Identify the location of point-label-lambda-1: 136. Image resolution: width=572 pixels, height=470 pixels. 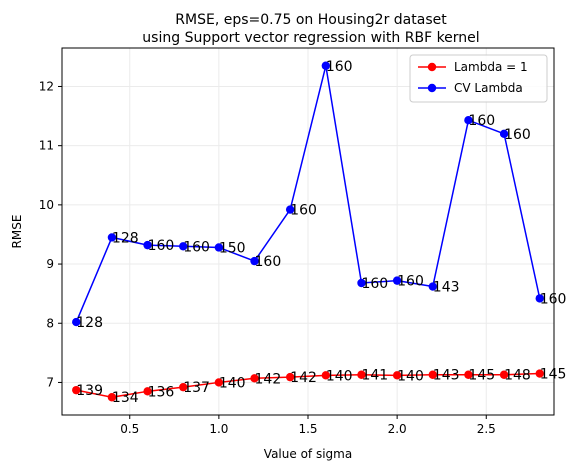
(161, 392).